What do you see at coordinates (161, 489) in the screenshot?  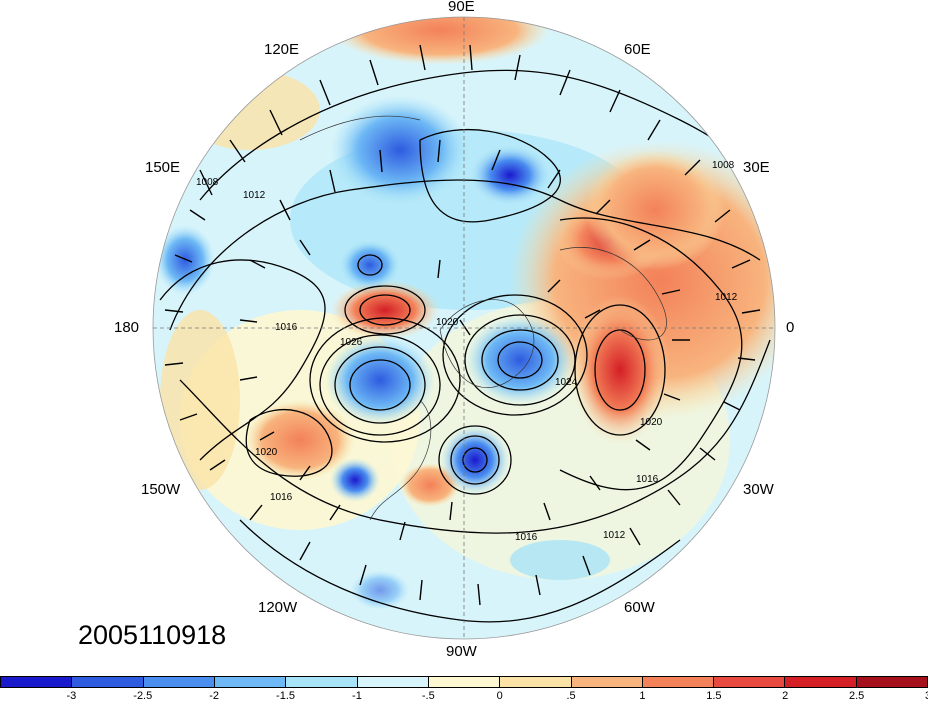 I see `lon-label-150w: 150W` at bounding box center [161, 489].